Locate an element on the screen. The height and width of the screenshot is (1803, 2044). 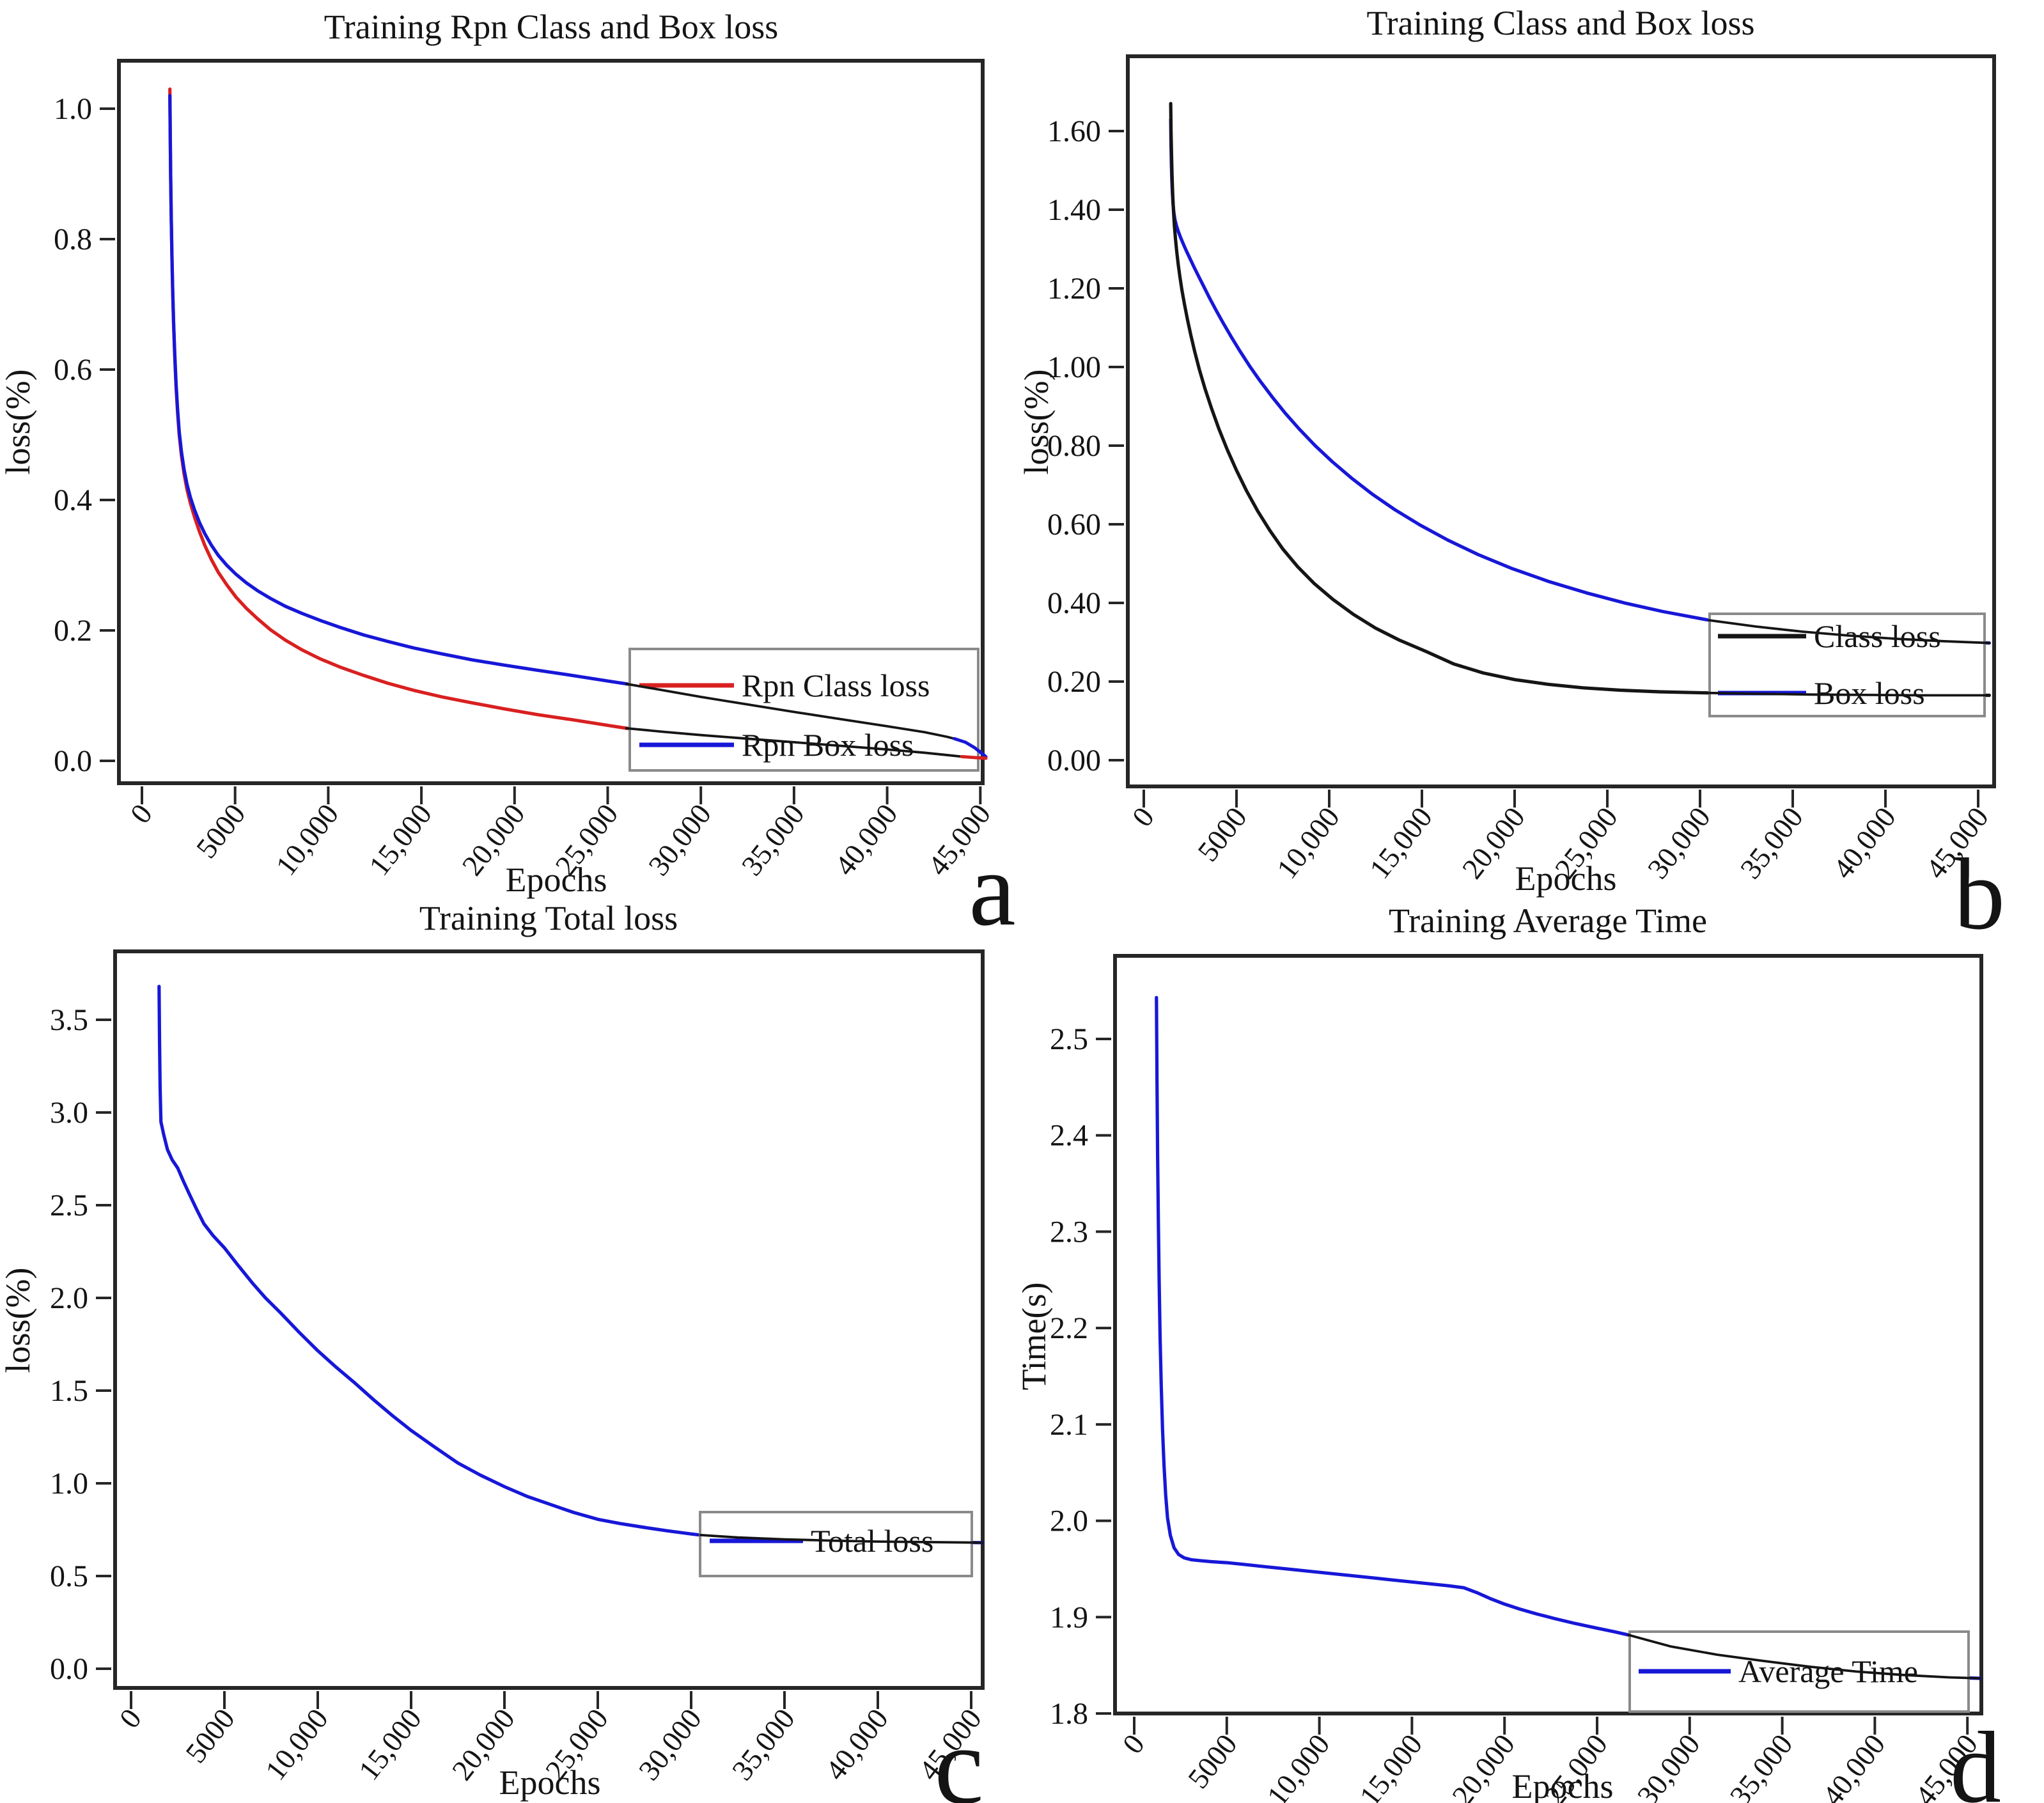
y-tick-label: 0.6 is located at coordinates (73, 370).